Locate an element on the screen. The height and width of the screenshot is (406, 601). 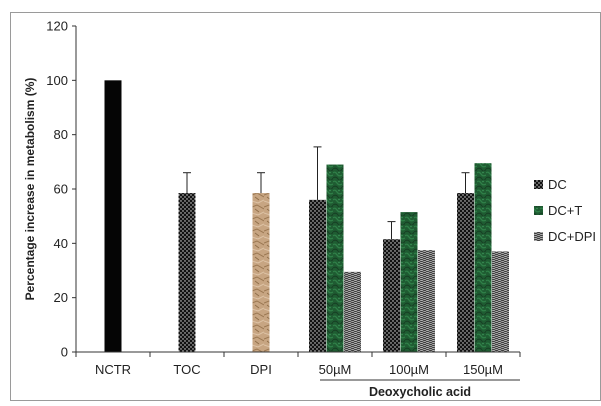
x-tick-label: 150µM is located at coordinates (483, 369).